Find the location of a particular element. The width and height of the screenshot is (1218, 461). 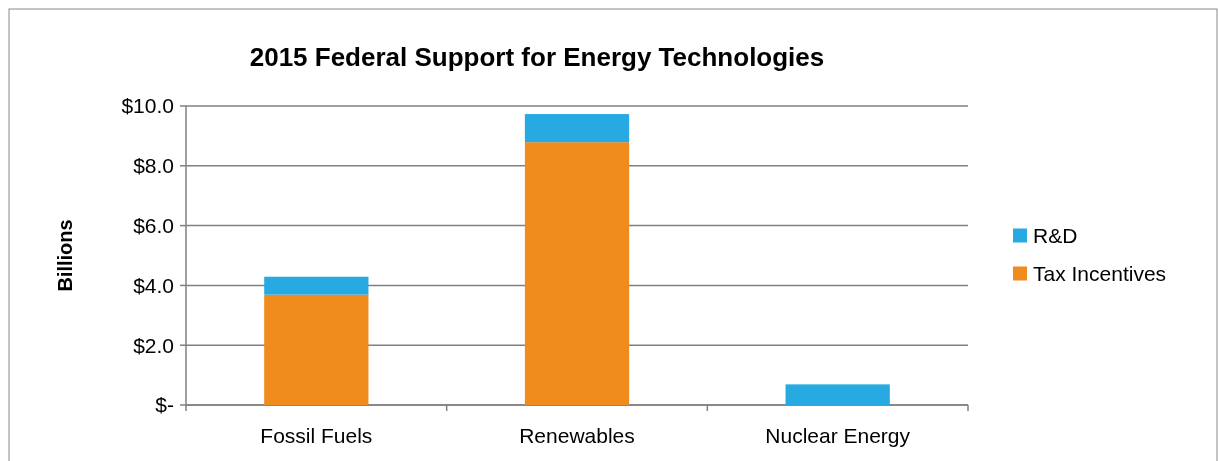

legend-label: Tax Incentives is located at coordinates (1100, 273).